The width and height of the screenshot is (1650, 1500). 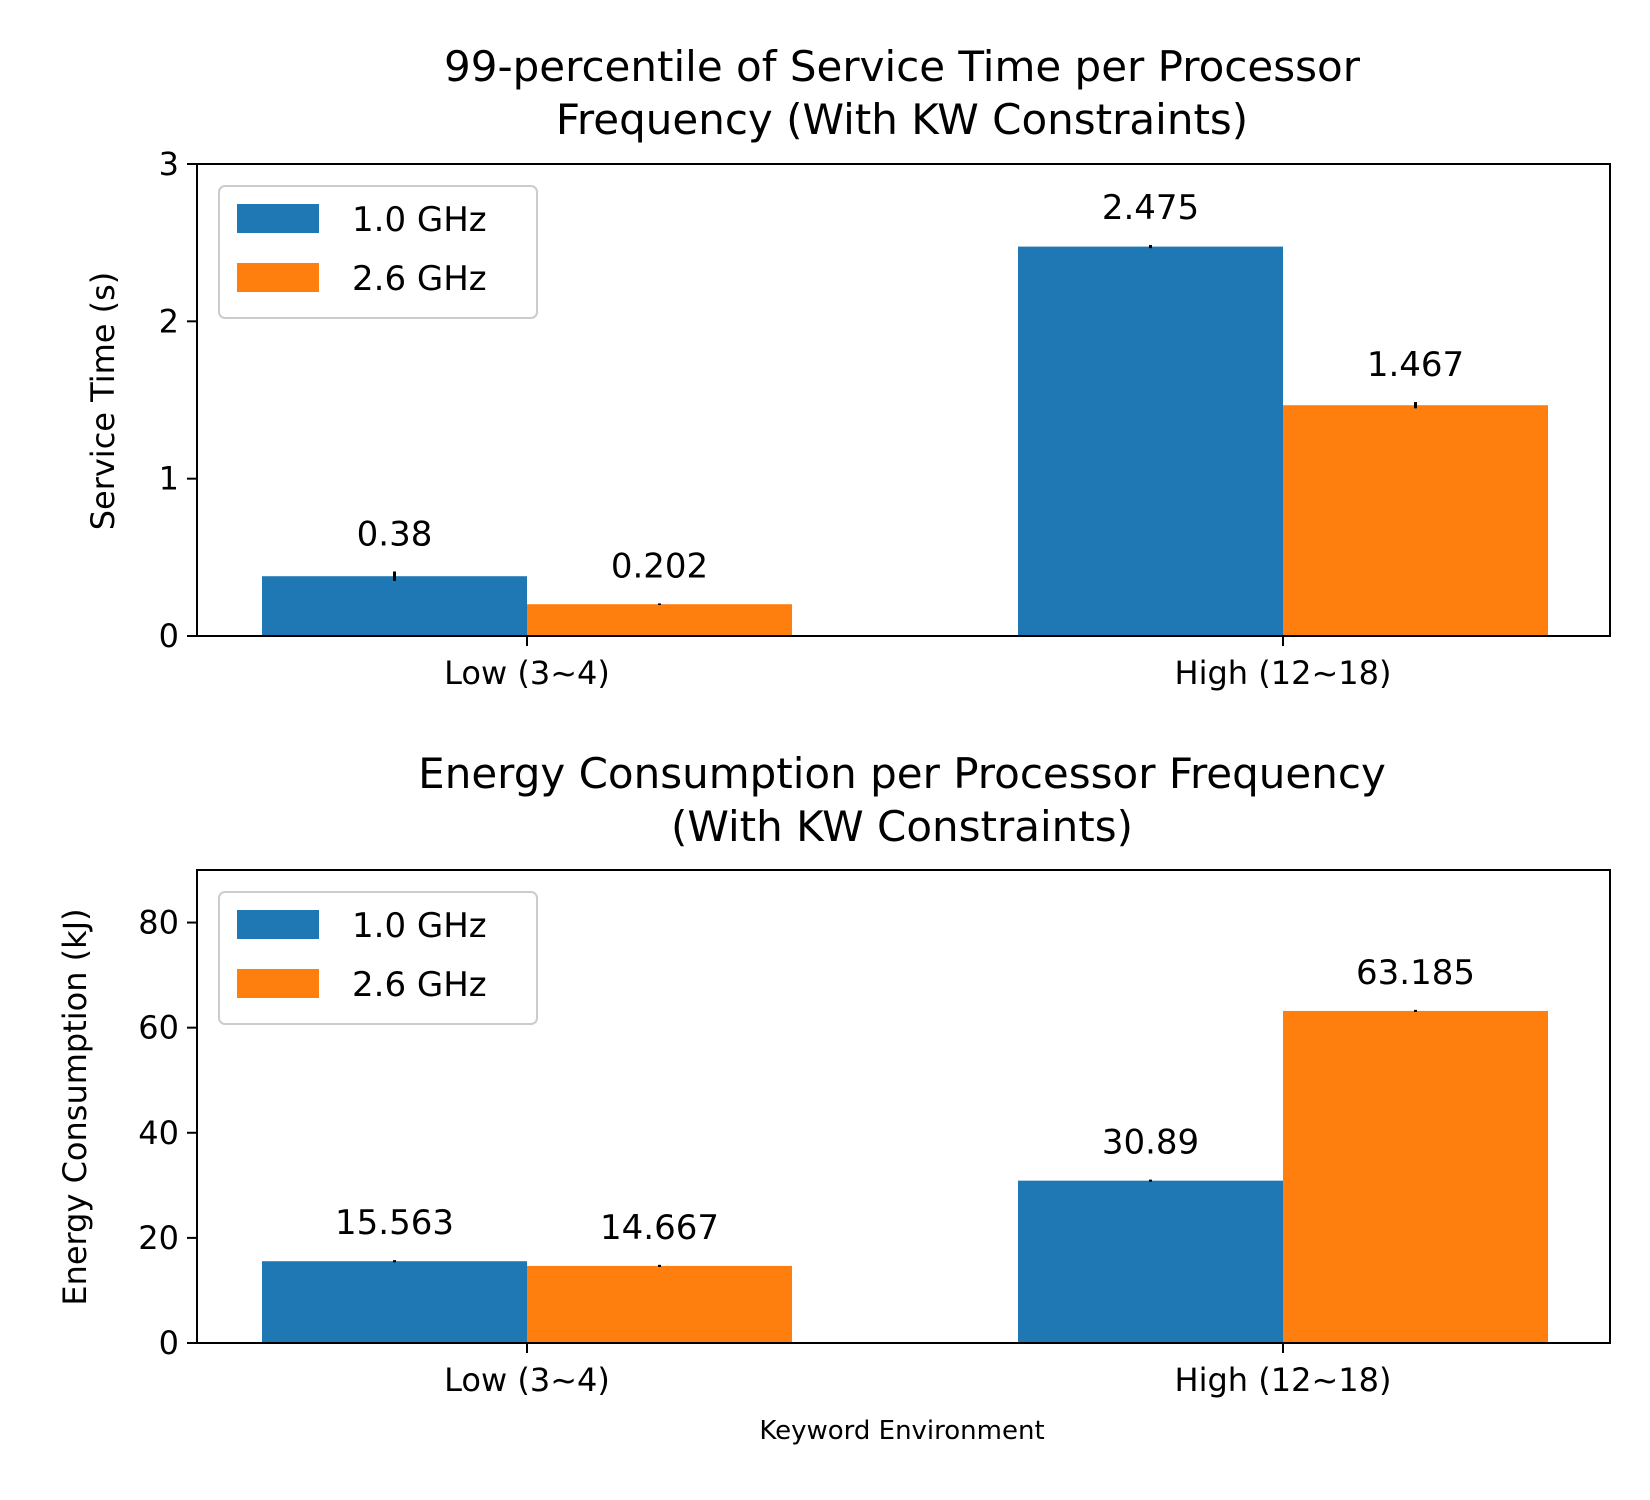 I want to click on chart-title-line-2: (With KW Constraints), so click(x=902, y=826).